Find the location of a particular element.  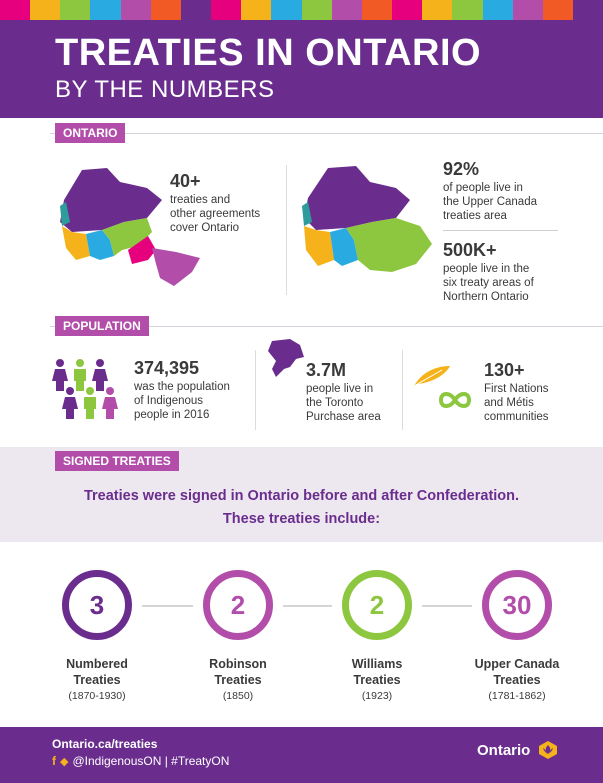

ontario-treaty-map-icon is located at coordinates (130, 227).